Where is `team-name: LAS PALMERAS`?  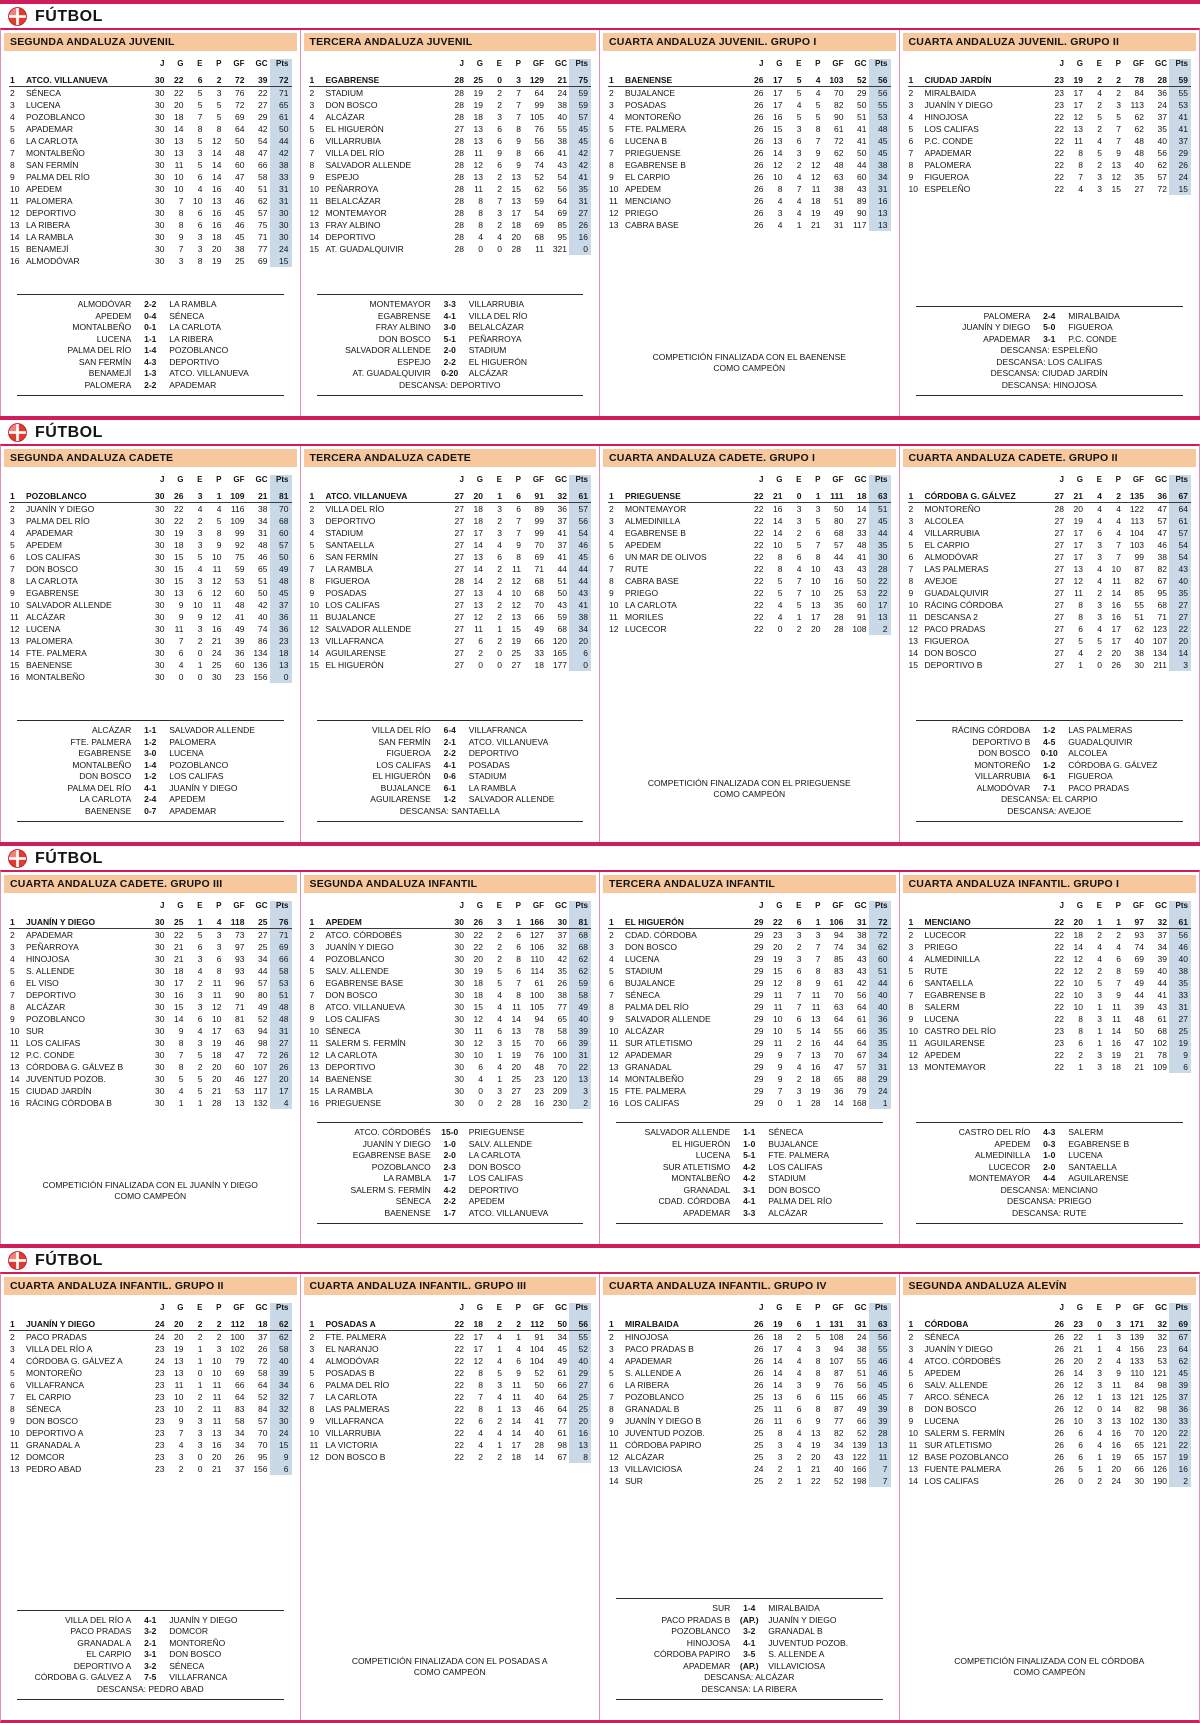
team-name: LAS PALMERAS is located at coordinates (357, 1409).